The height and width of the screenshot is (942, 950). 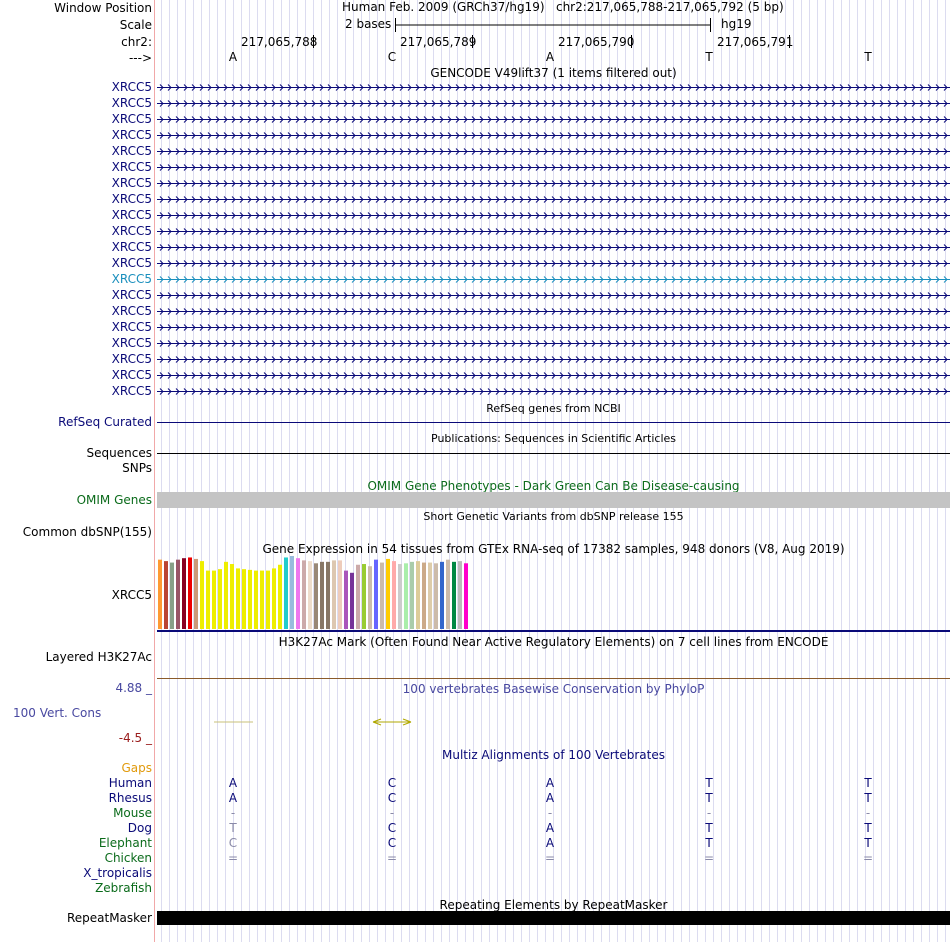 What do you see at coordinates (114, 500) in the screenshot?
I see `omim-track-label: OMIM Genes` at bounding box center [114, 500].